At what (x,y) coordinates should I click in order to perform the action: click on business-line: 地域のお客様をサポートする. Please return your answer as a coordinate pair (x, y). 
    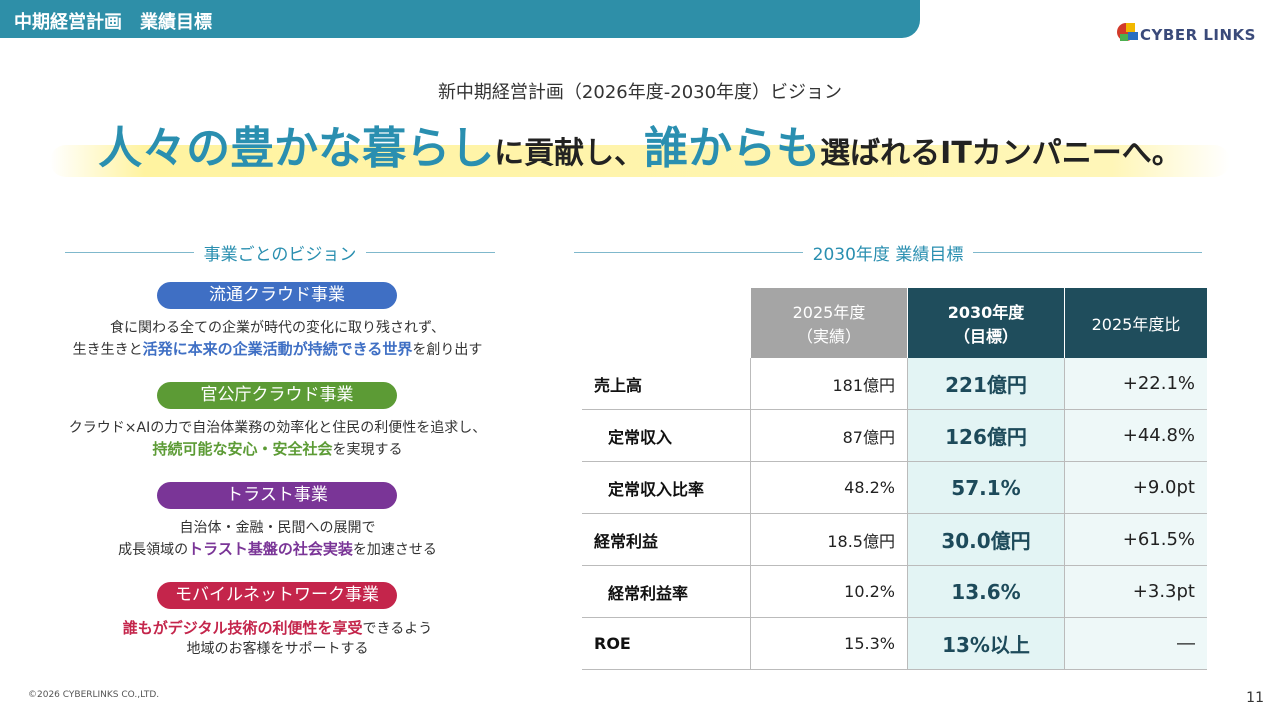
    Looking at the image, I should click on (277, 648).